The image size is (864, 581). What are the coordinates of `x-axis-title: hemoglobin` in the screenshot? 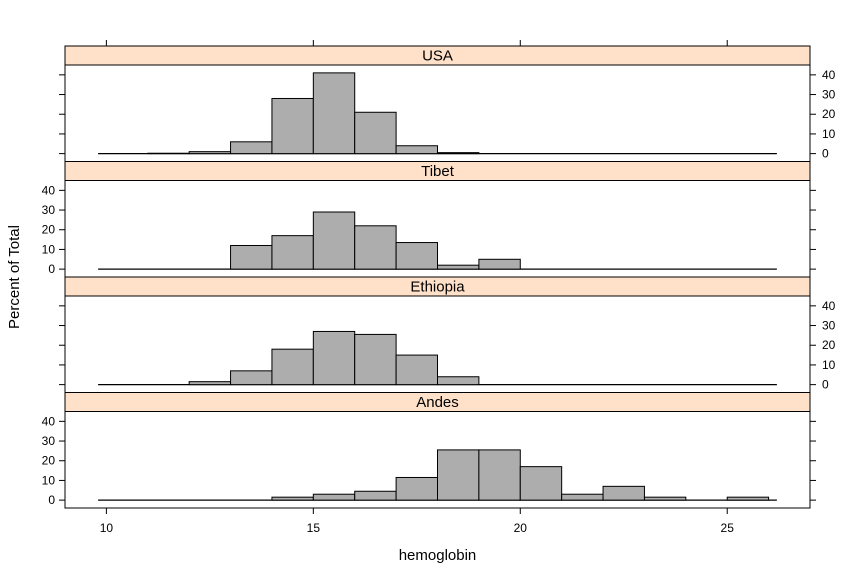 It's located at (438, 555).